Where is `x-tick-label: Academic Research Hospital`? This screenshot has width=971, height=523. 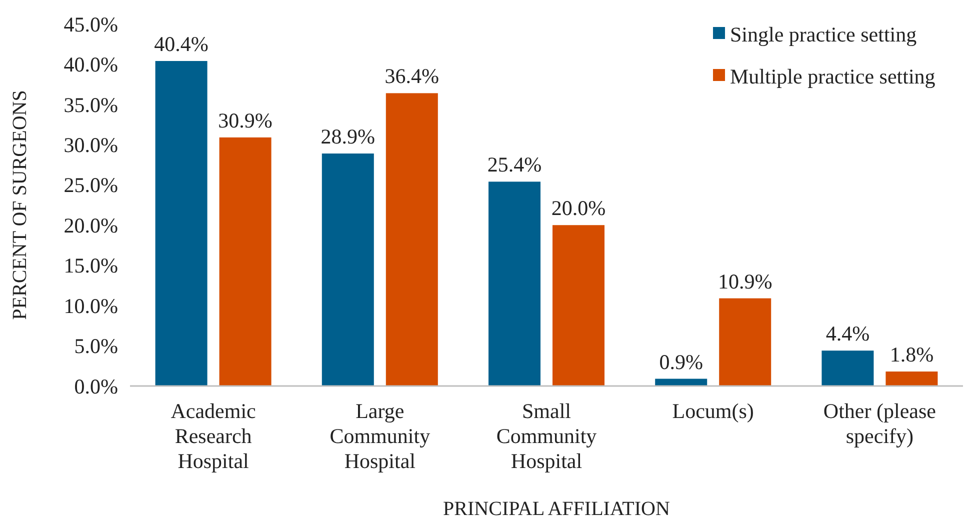 x-tick-label: Academic Research Hospital is located at coordinates (213, 436).